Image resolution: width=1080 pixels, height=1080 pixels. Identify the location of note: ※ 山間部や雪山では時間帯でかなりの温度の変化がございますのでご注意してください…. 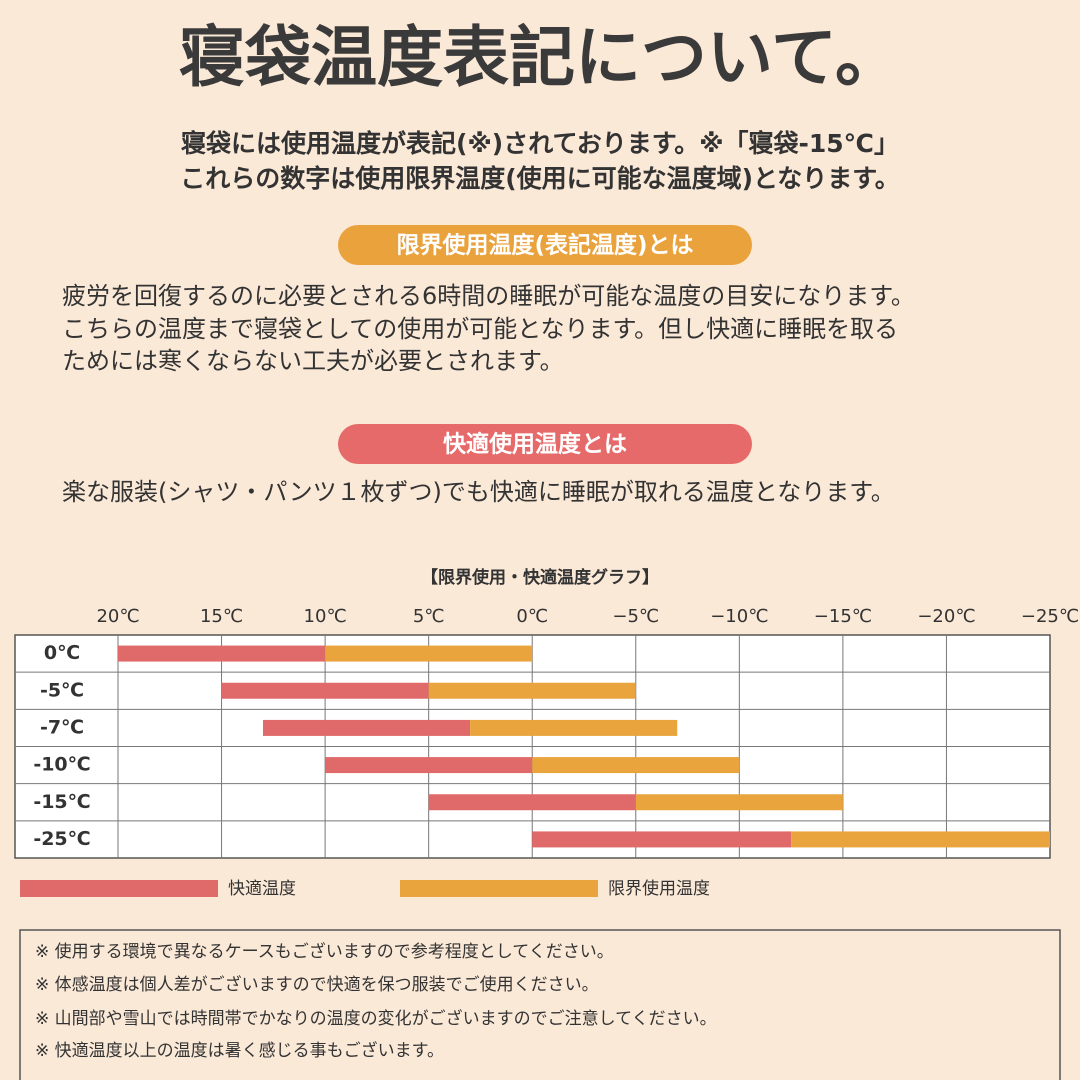
(376, 1018).